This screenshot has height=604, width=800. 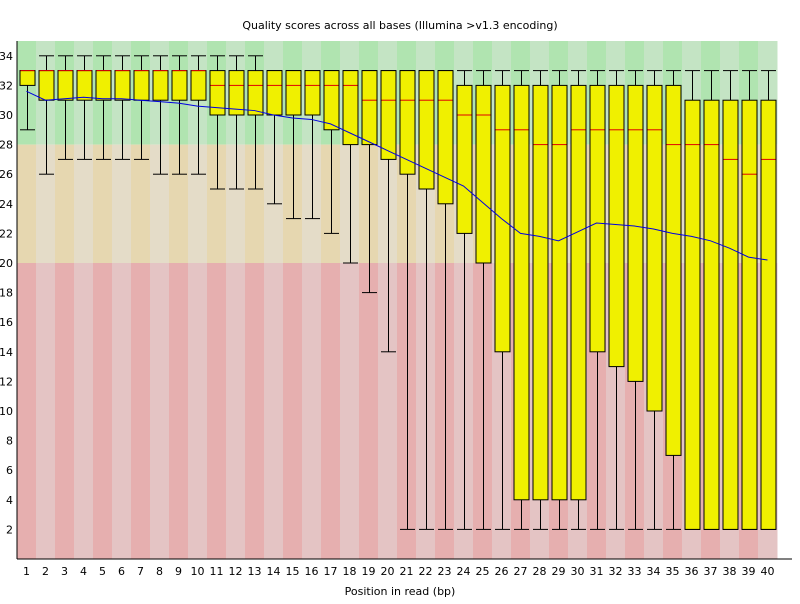 I want to click on y-tick-label: 14, so click(x=6, y=352).